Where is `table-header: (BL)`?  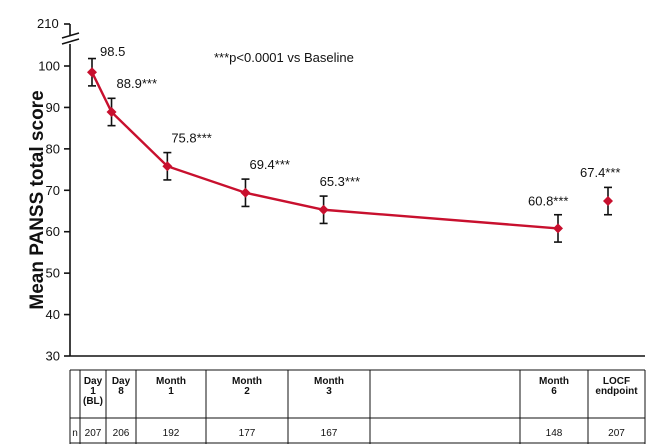 table-header: (BL) is located at coordinates (93, 401).